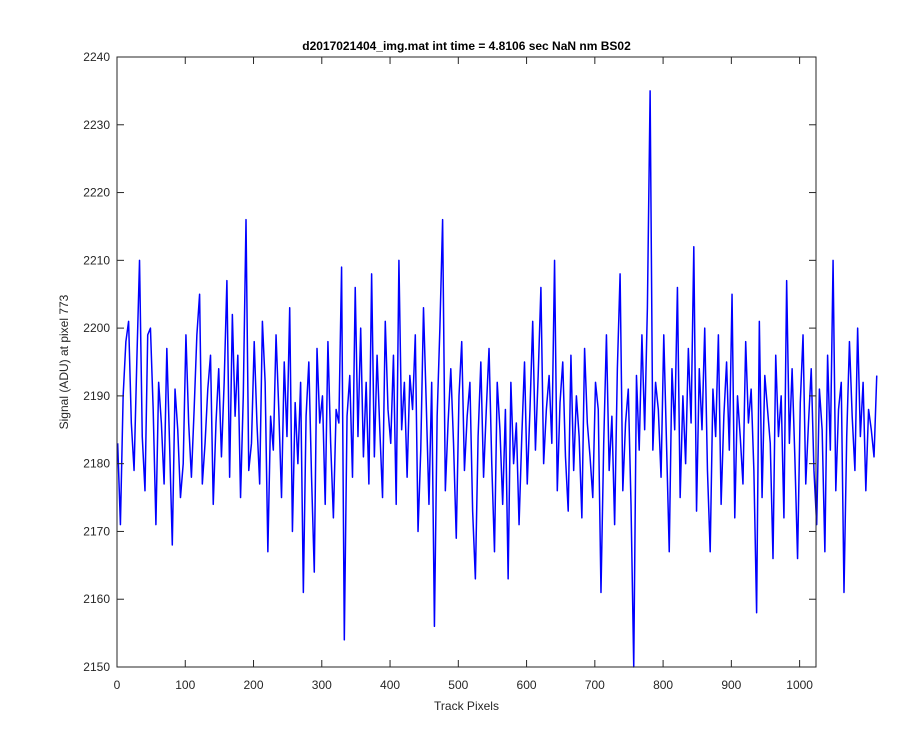 This screenshot has width=900, height=750. I want to click on x-tick-label: 800, so click(663, 685).